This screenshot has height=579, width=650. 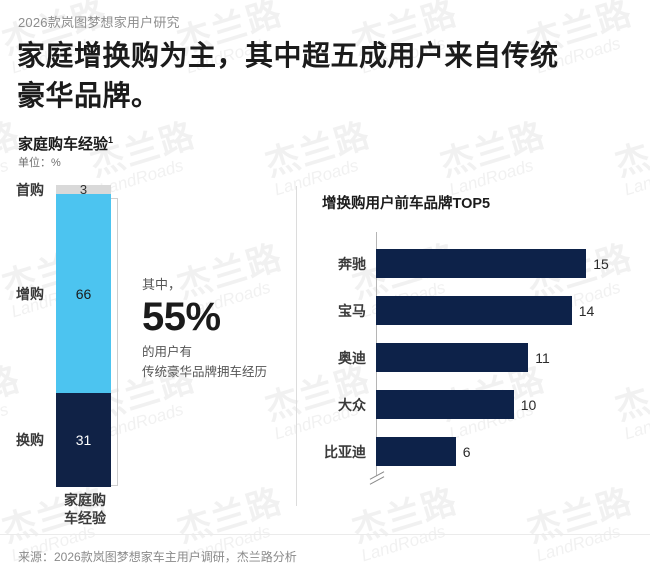 I want to click on bar-category-4: 比亚迪, so click(x=345, y=451).